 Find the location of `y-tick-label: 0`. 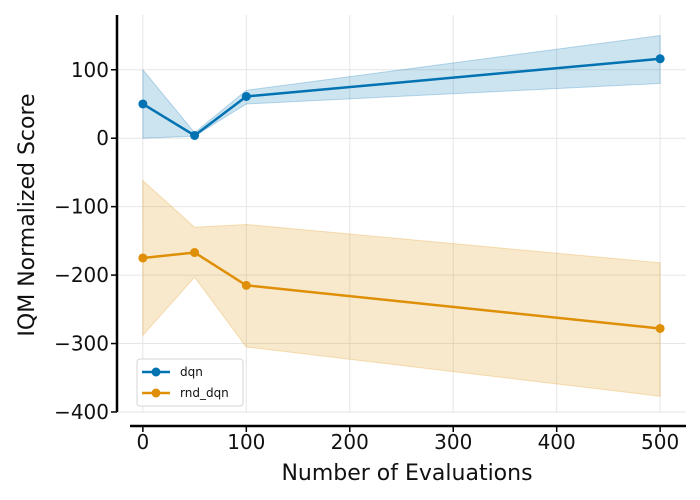

y-tick-label: 0 is located at coordinates (102, 138).